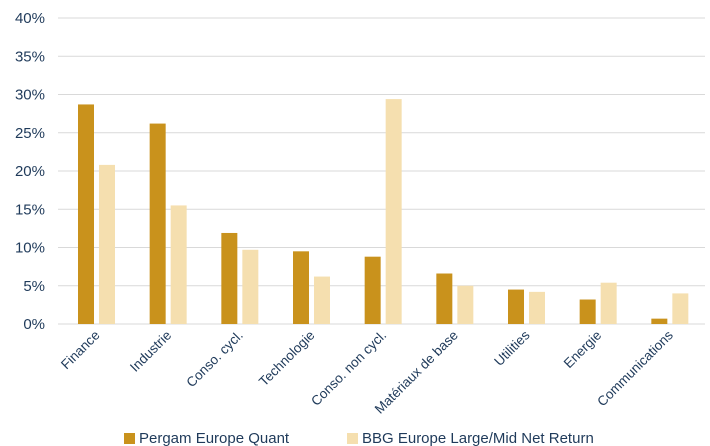 This screenshot has height=446, width=710. What do you see at coordinates (30, 248) in the screenshot?
I see `y-tick-label: 10%` at bounding box center [30, 248].